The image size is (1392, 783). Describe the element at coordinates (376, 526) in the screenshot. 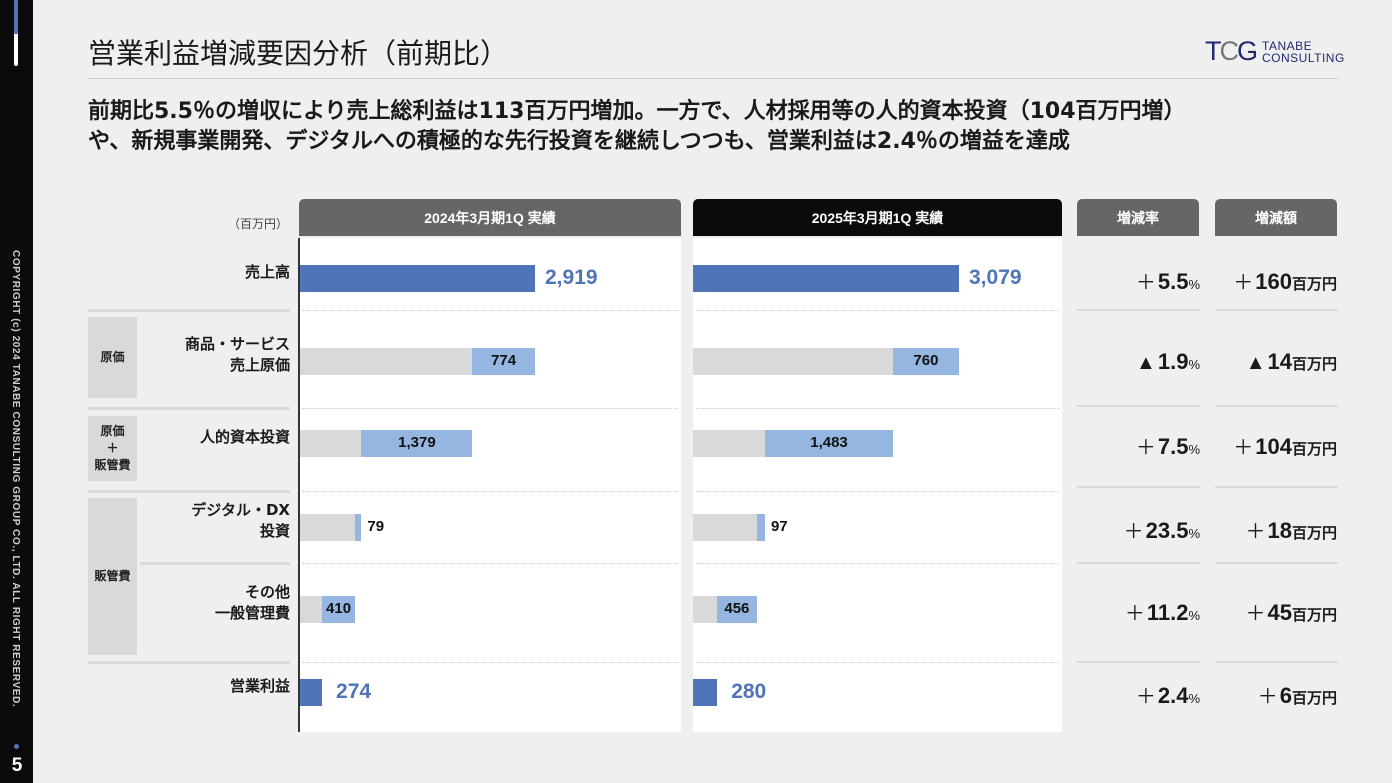

I see `value-label: 79` at that location.